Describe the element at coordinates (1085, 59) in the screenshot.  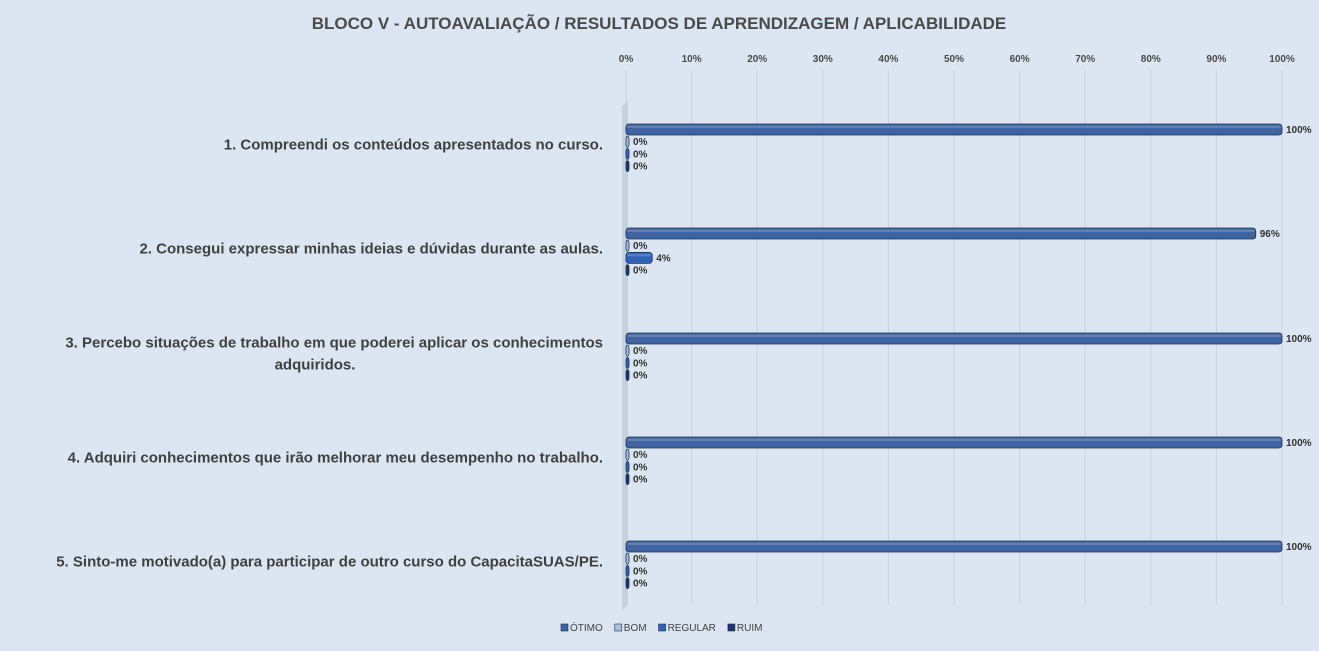
I see `x-tick-label: 70%` at that location.